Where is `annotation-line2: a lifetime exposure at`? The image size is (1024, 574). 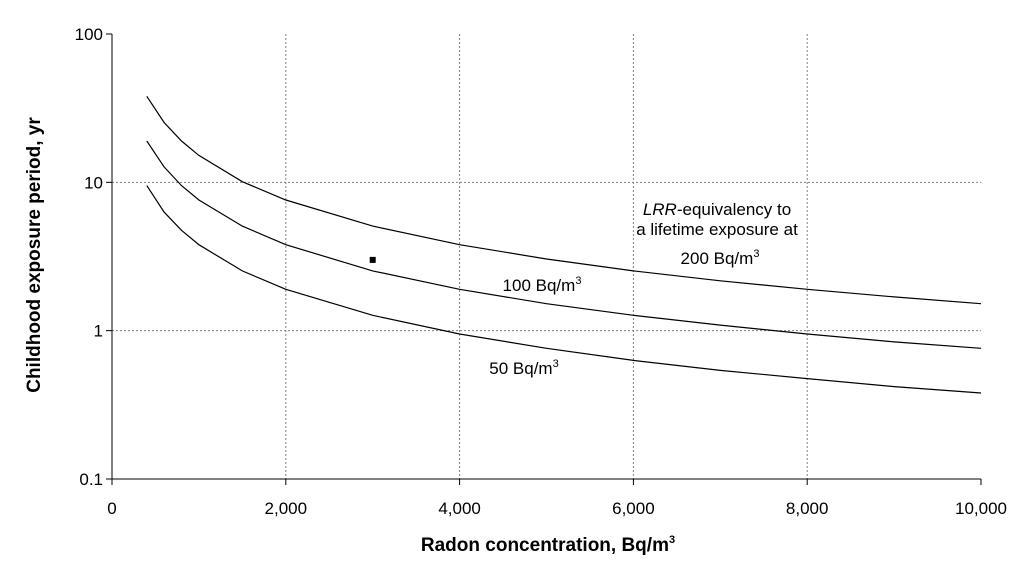 annotation-line2: a lifetime exposure at is located at coordinates (717, 229).